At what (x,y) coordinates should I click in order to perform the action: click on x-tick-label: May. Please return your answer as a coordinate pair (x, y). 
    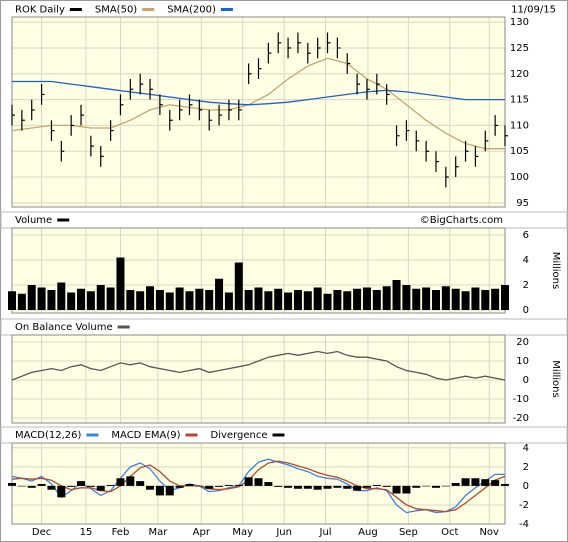
    Looking at the image, I should click on (242, 532).